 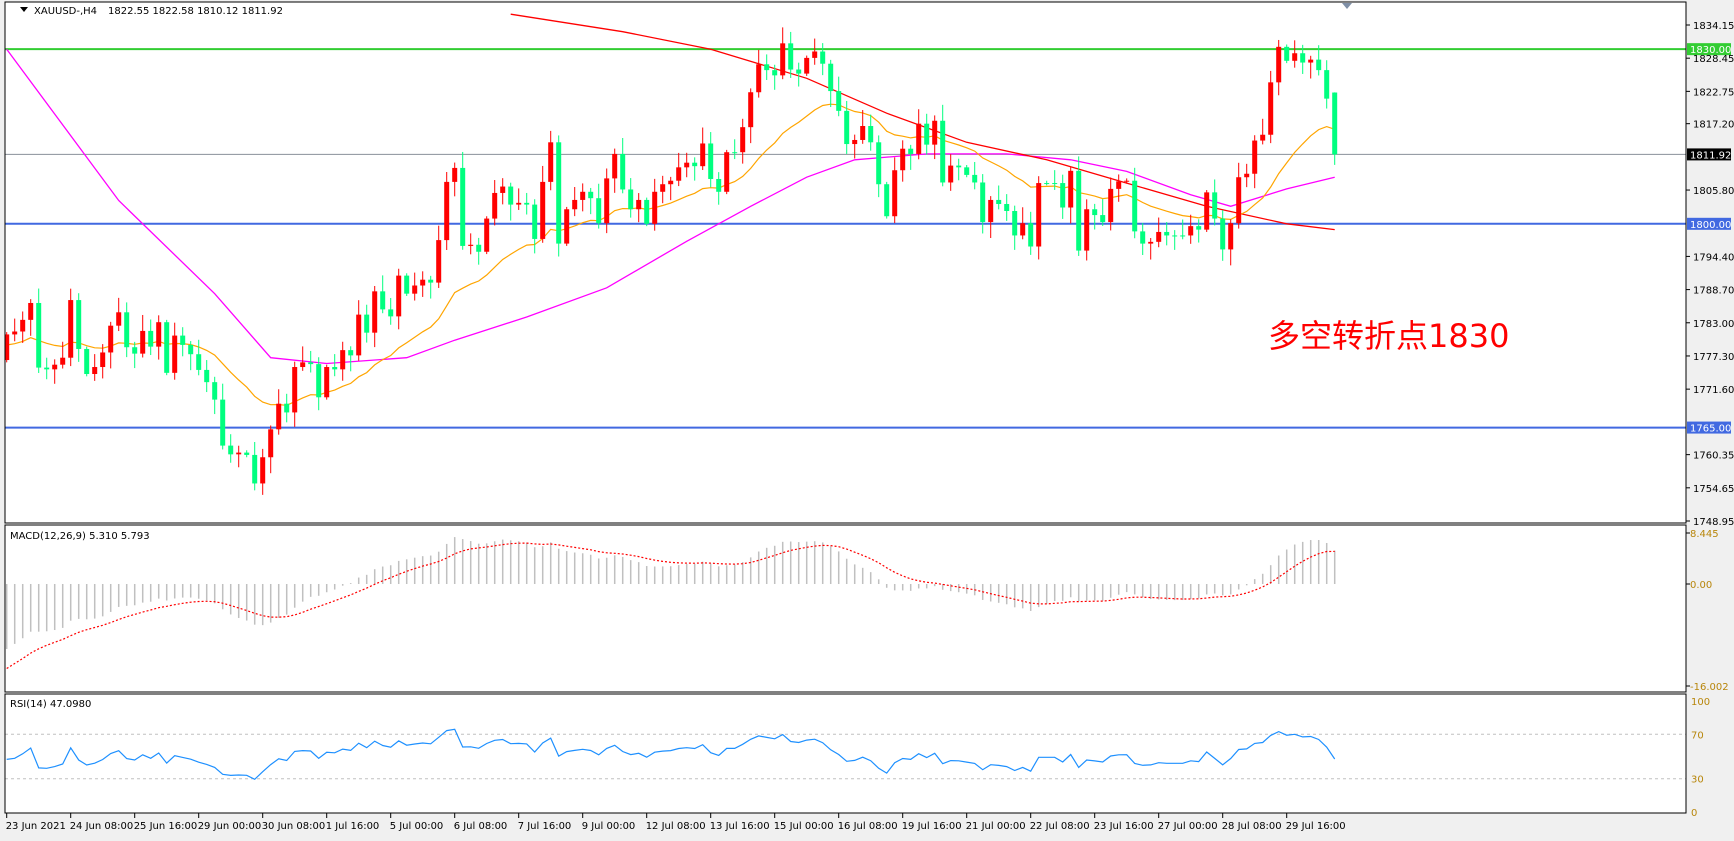 I want to click on time-axis-label: 22 Jul 08:00, so click(x=1060, y=826).